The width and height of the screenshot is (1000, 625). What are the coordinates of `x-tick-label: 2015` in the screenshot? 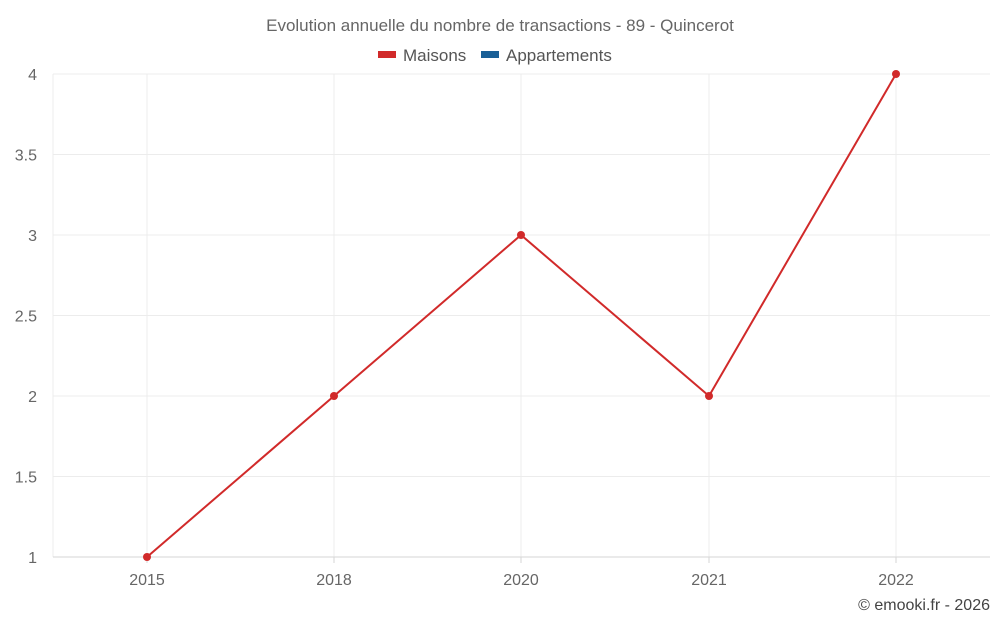 It's located at (147, 580).